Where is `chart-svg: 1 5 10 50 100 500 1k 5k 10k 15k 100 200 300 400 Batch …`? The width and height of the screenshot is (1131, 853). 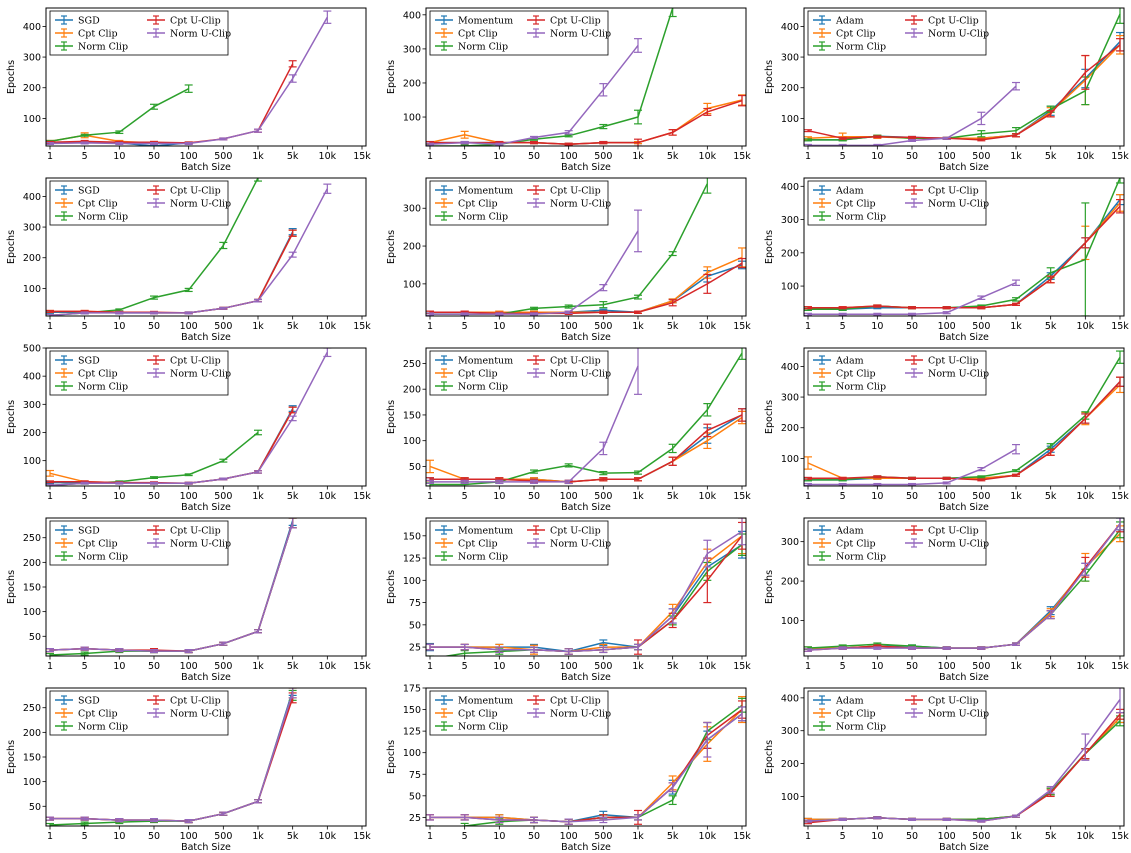 chart-svg: 1 5 10 50 100 500 1k 5k 10k 15k 100 200 300 400 Batch … is located at coordinates (188, 260).